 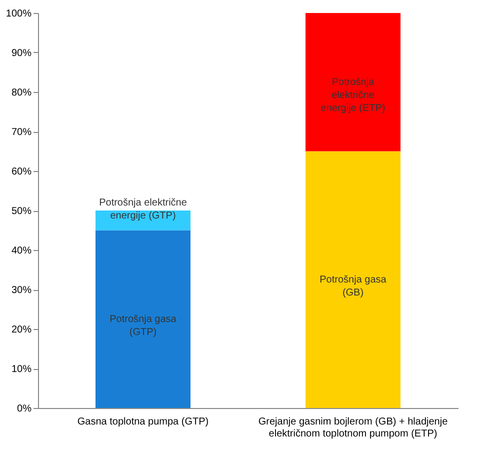 What do you see at coordinates (353, 286) in the screenshot?
I see `series-label: Potrošnja gasa (GB)` at bounding box center [353, 286].